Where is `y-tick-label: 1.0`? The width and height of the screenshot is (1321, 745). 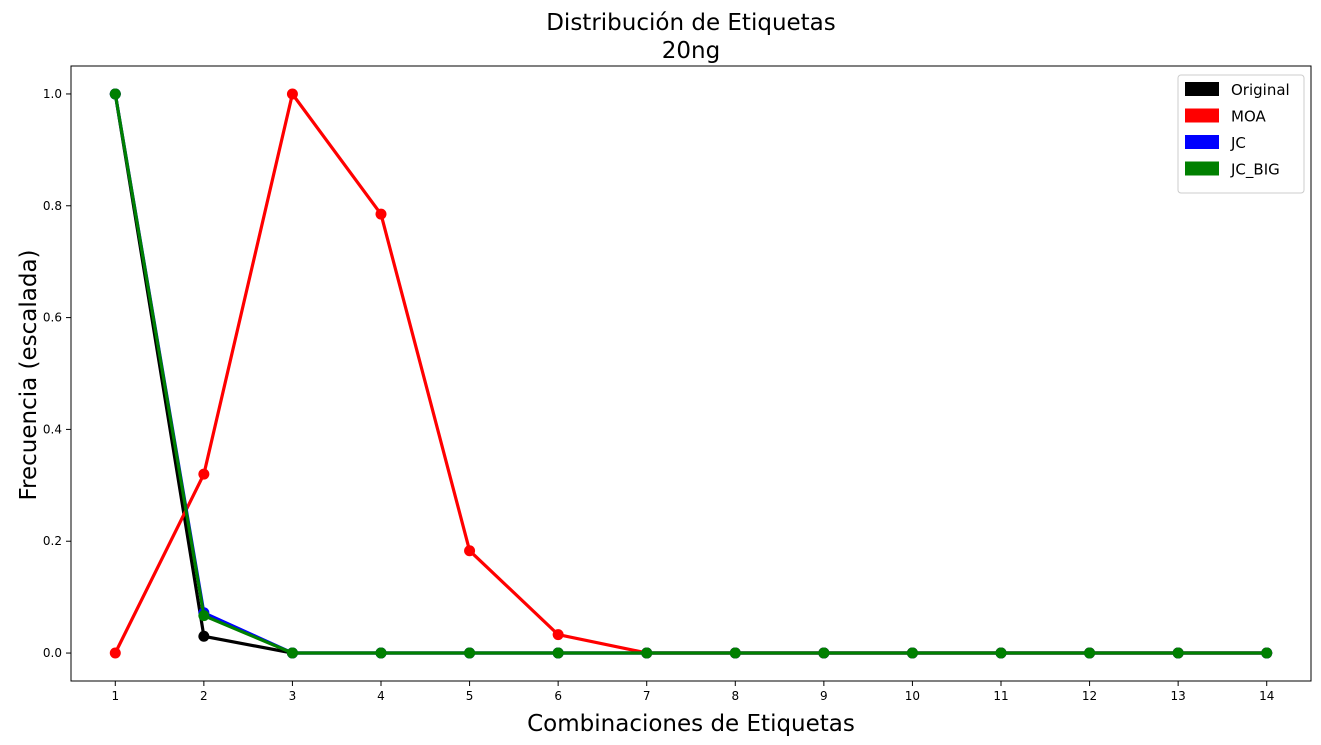
y-tick-label: 1.0 is located at coordinates (52, 94).